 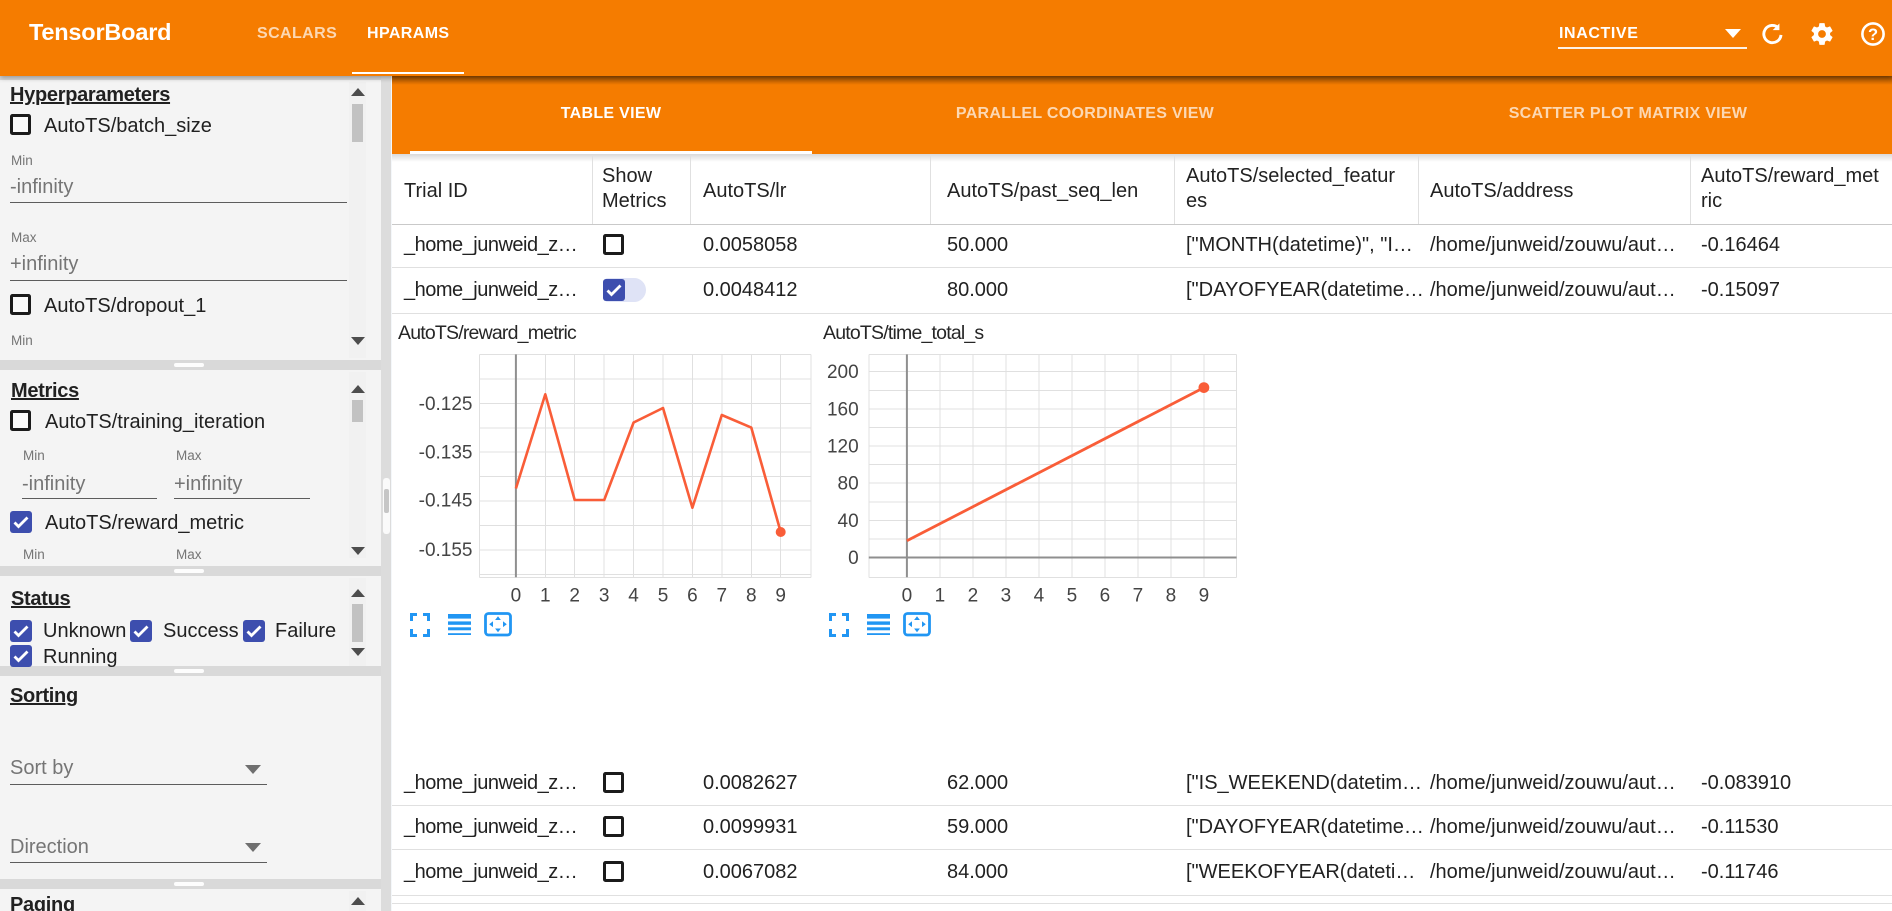 What do you see at coordinates (446, 404) in the screenshot?
I see `svg-text: -0.125` at bounding box center [446, 404].